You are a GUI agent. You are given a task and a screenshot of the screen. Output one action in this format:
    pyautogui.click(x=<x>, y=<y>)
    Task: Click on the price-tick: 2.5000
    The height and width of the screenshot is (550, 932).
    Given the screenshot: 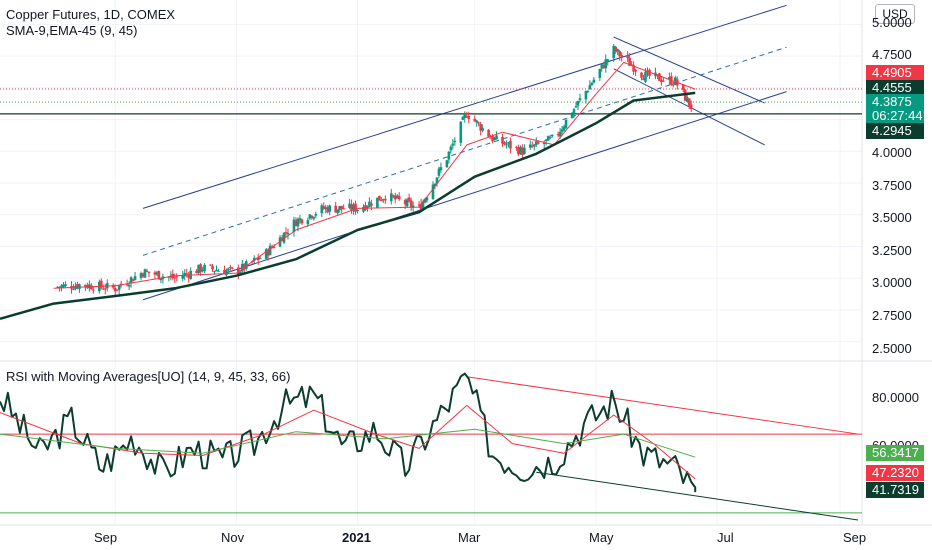 What is the action you would take?
    pyautogui.click(x=892, y=348)
    